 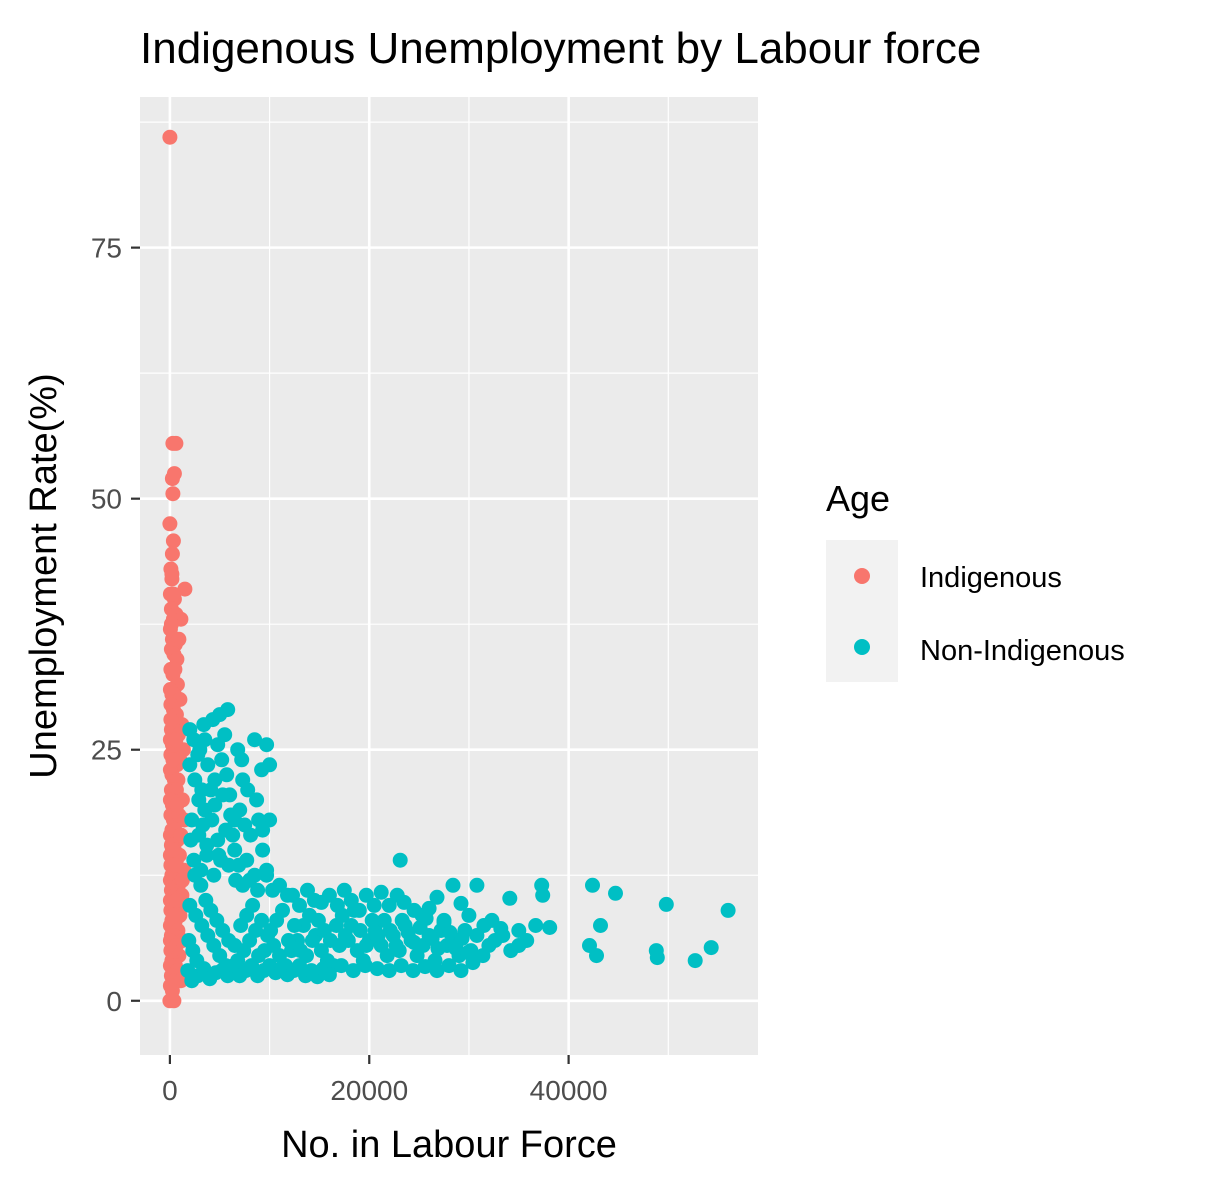 What do you see at coordinates (560, 48) in the screenshot?
I see `chart-title: Indigenous Unemployment by Labour force` at bounding box center [560, 48].